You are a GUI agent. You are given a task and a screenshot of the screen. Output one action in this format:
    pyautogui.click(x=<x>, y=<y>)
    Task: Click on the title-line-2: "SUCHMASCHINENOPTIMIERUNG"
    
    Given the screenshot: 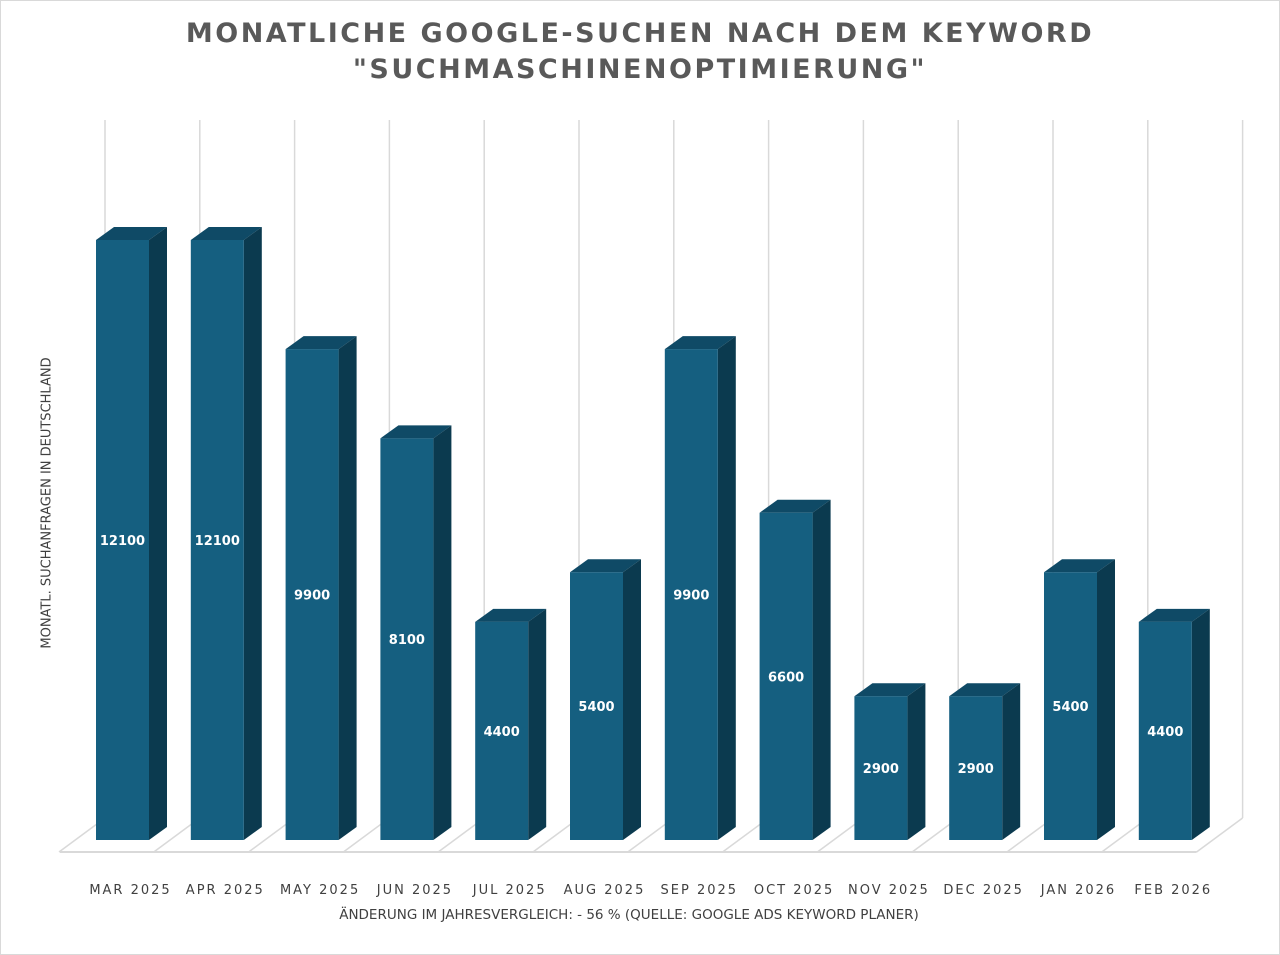 What is the action you would take?
    pyautogui.click(x=640, y=69)
    